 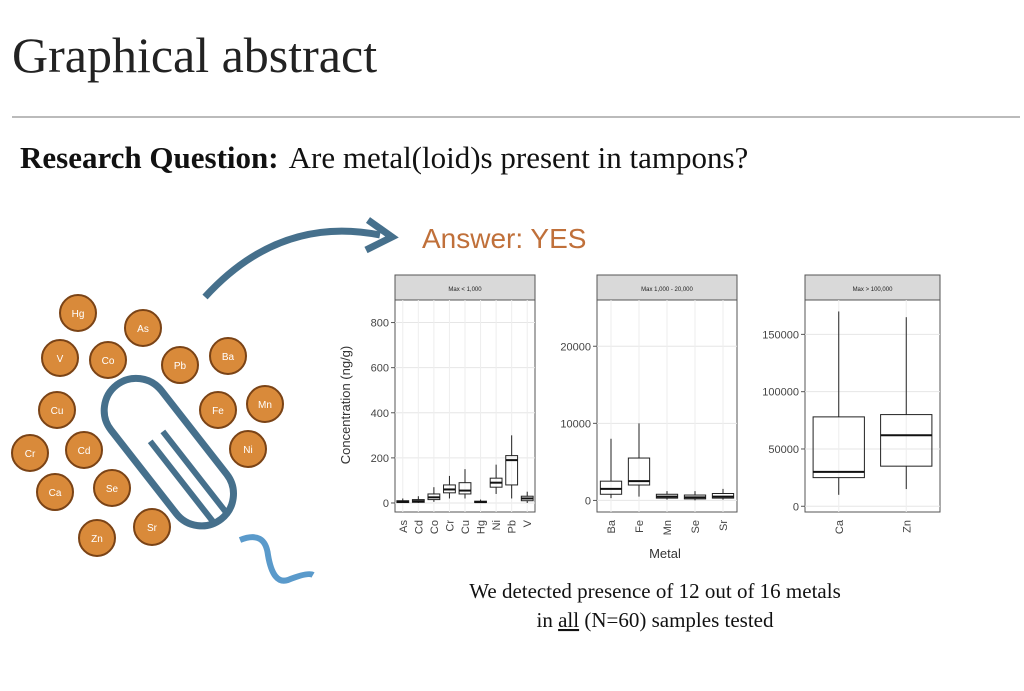 I want to click on element-label: Ba, so click(x=228, y=357).